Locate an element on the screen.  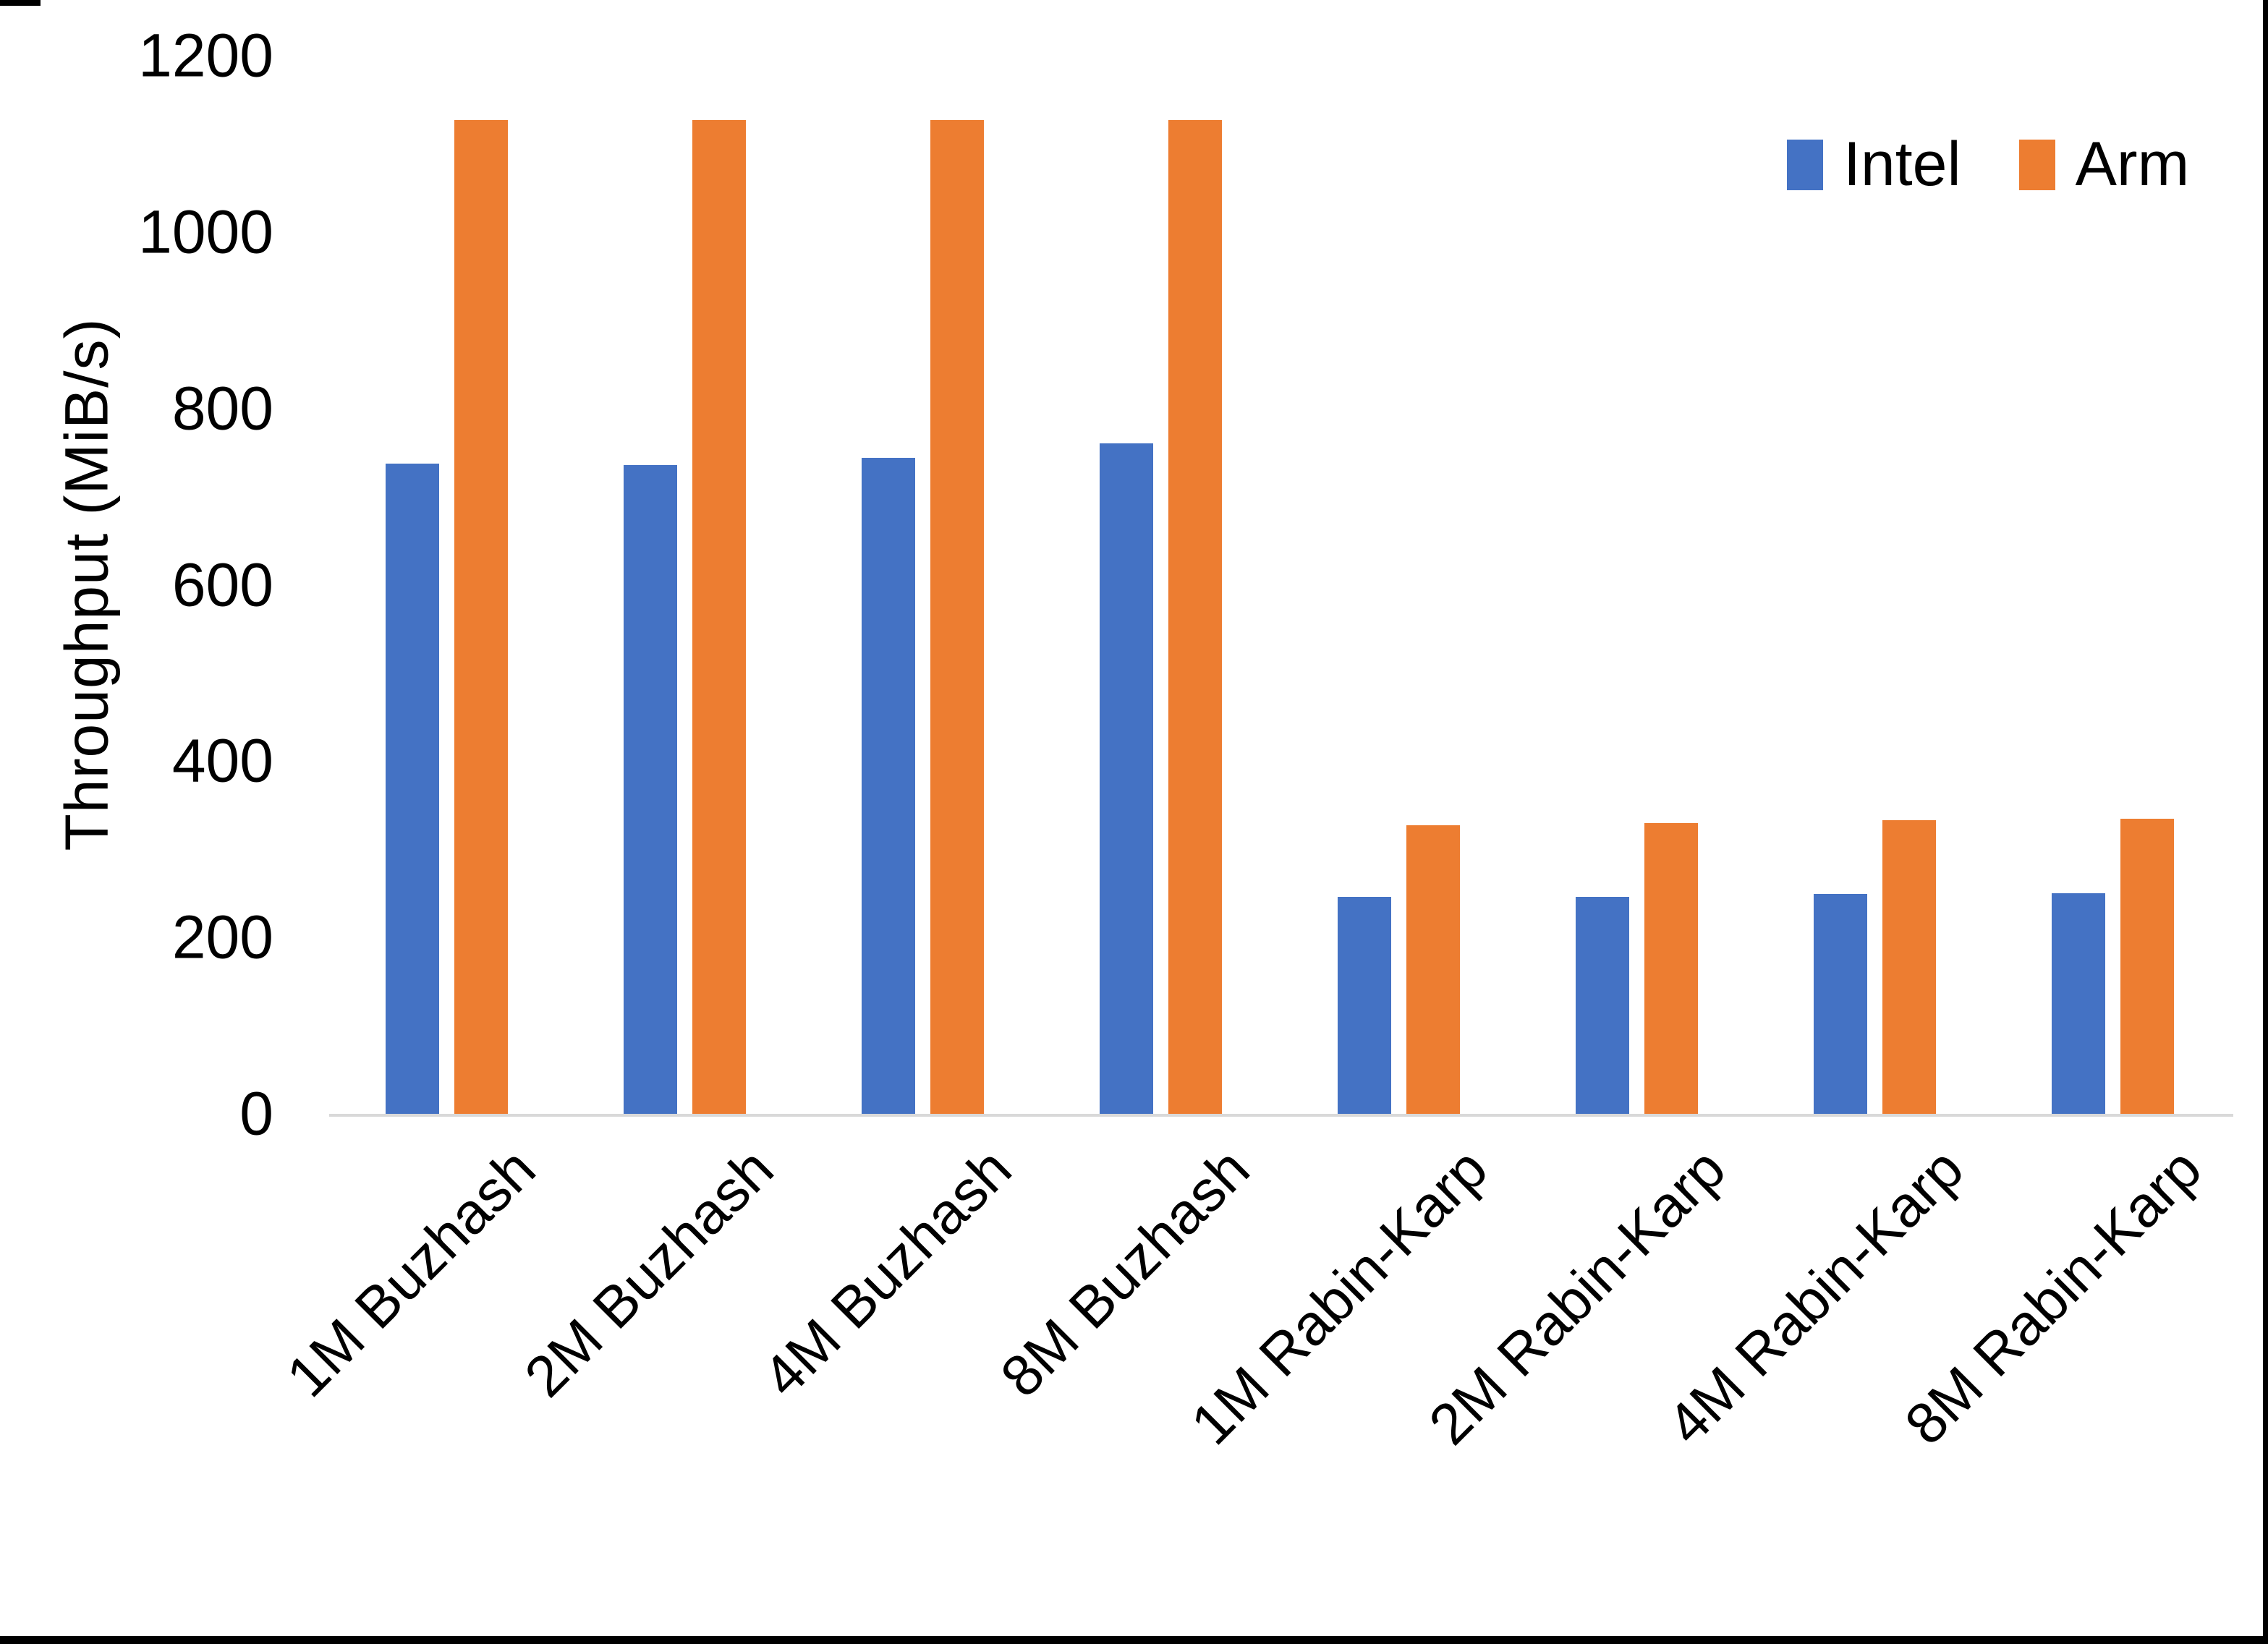
y-axis-tick-label: 600 is located at coordinates (222, 584).